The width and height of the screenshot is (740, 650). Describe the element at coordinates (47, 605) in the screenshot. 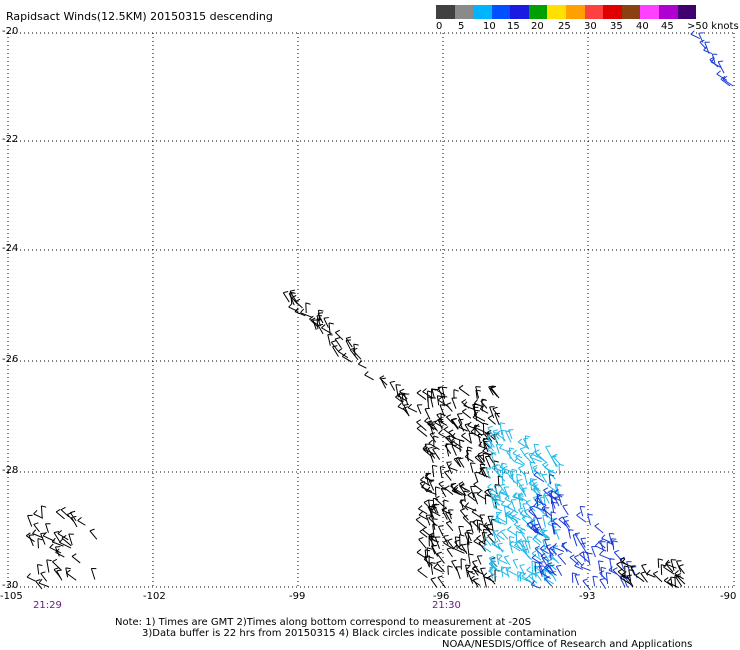

I see `time-label-1: 21:29` at that location.